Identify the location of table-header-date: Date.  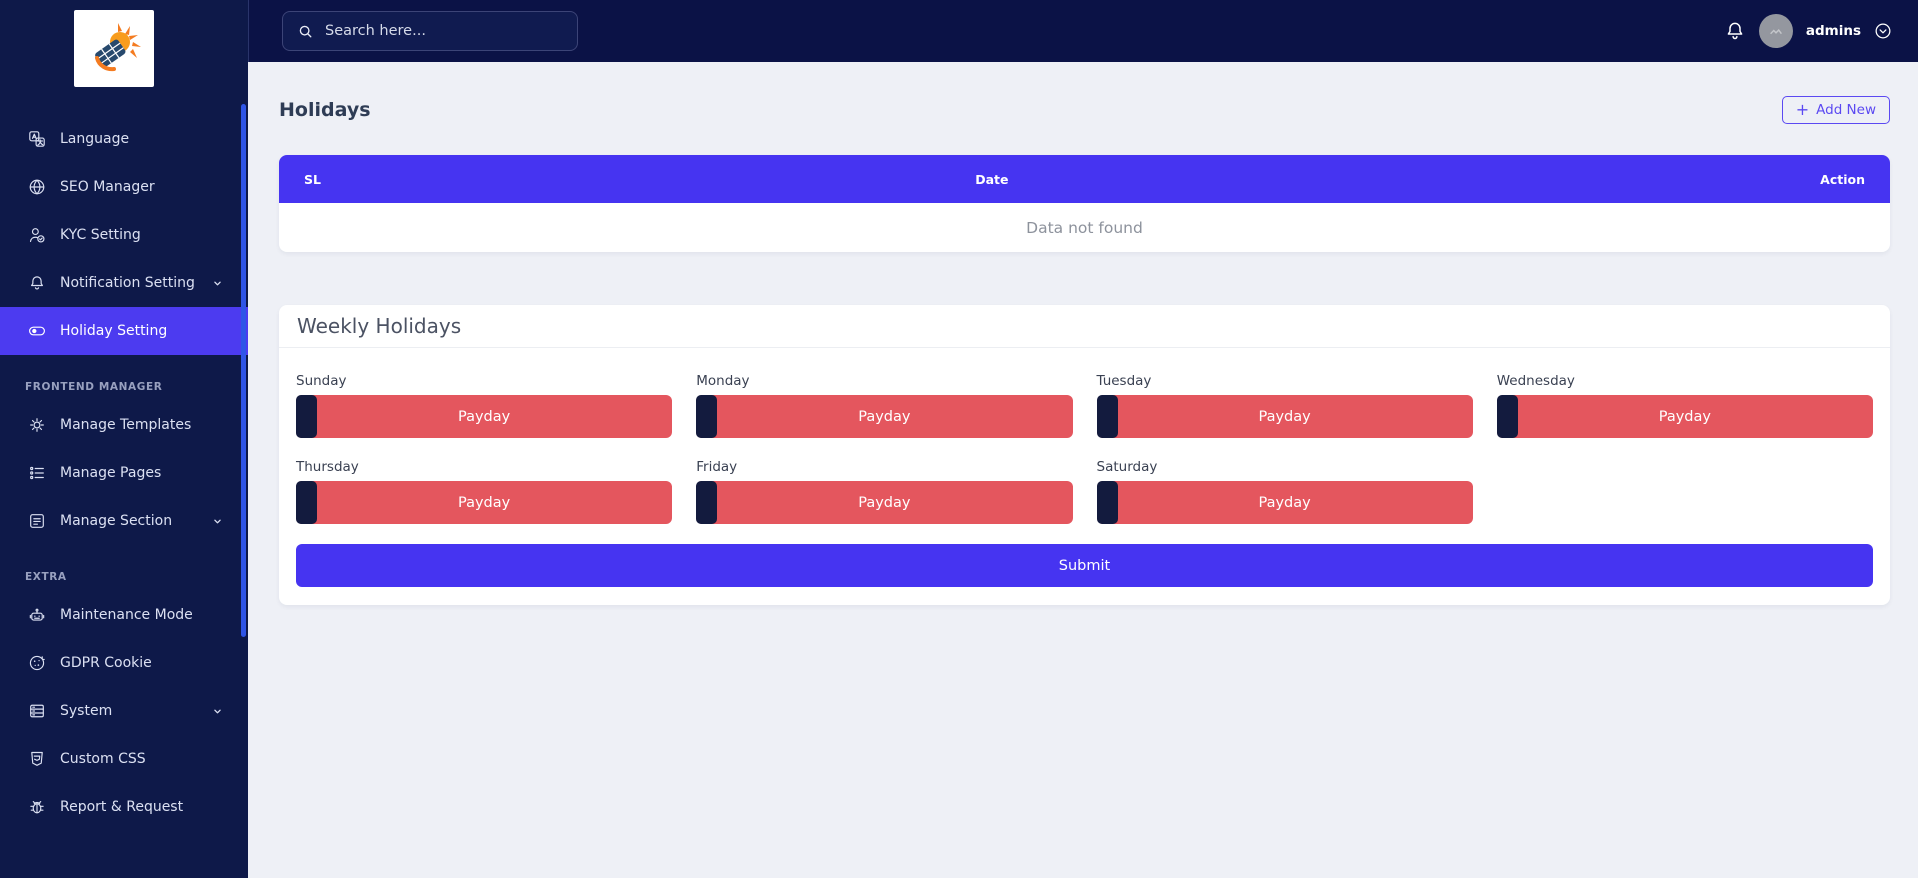
(992, 179).